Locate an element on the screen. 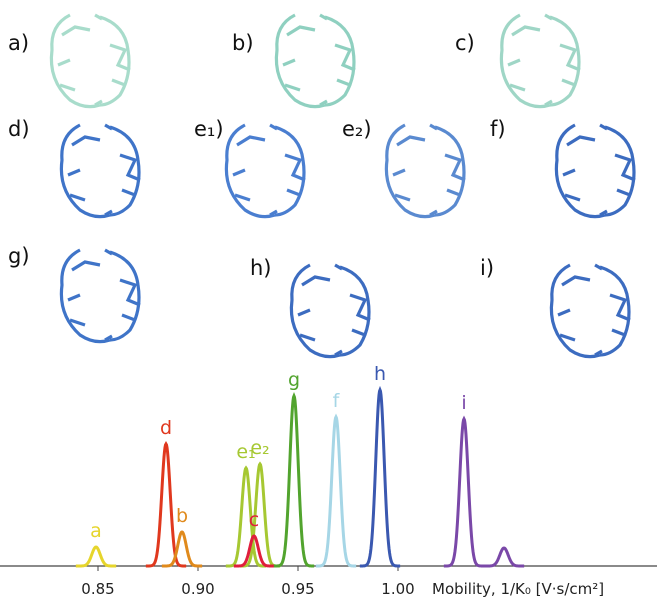 The height and width of the screenshot is (606, 657). panel-label: g) is located at coordinates (19, 256).